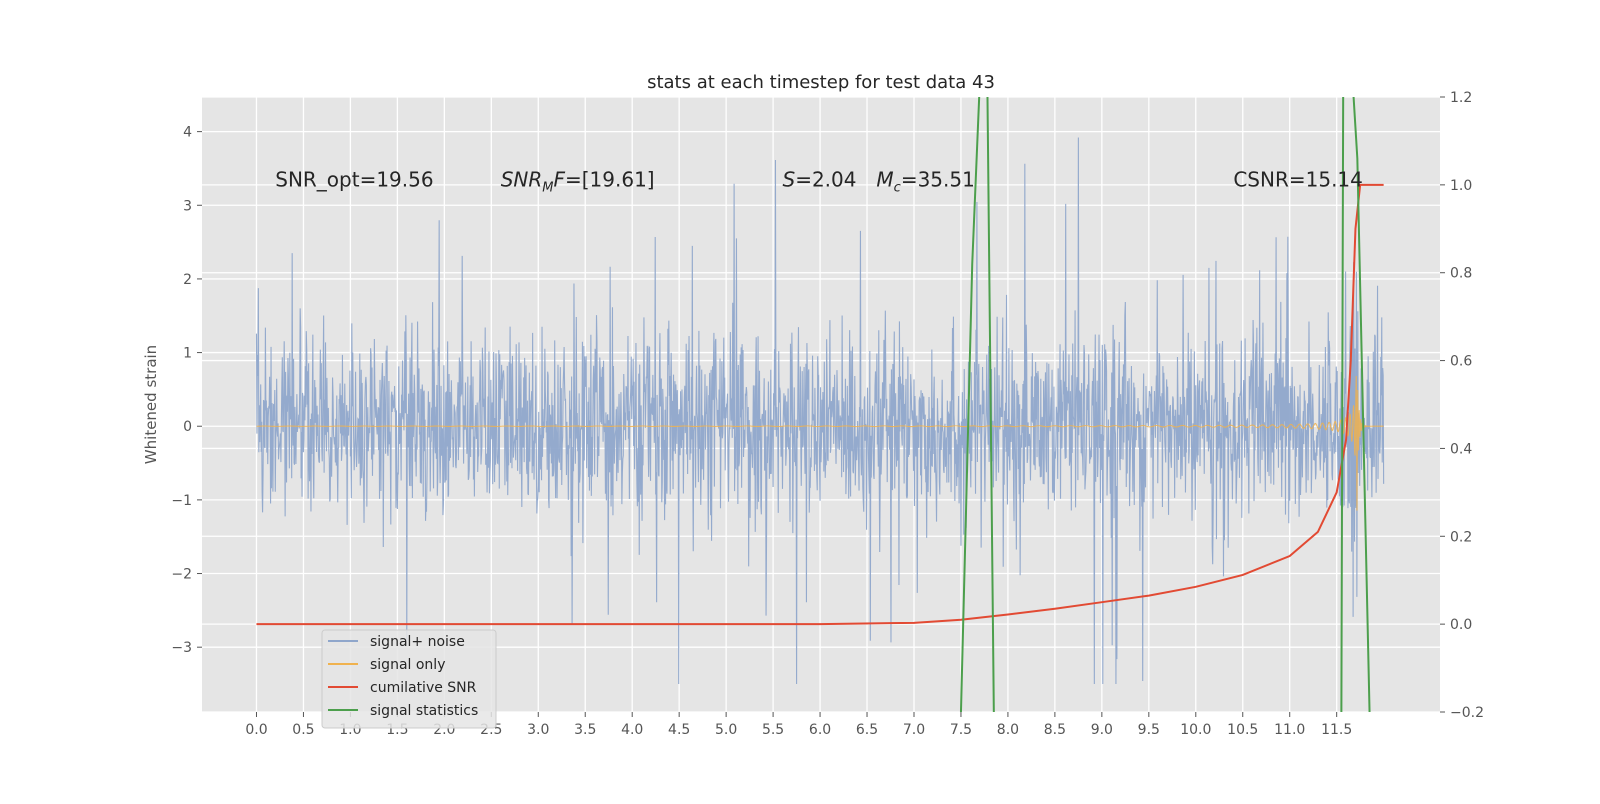 This screenshot has width=1600, height=804. I want to click on x-tick-label: 4.0, so click(632, 730).